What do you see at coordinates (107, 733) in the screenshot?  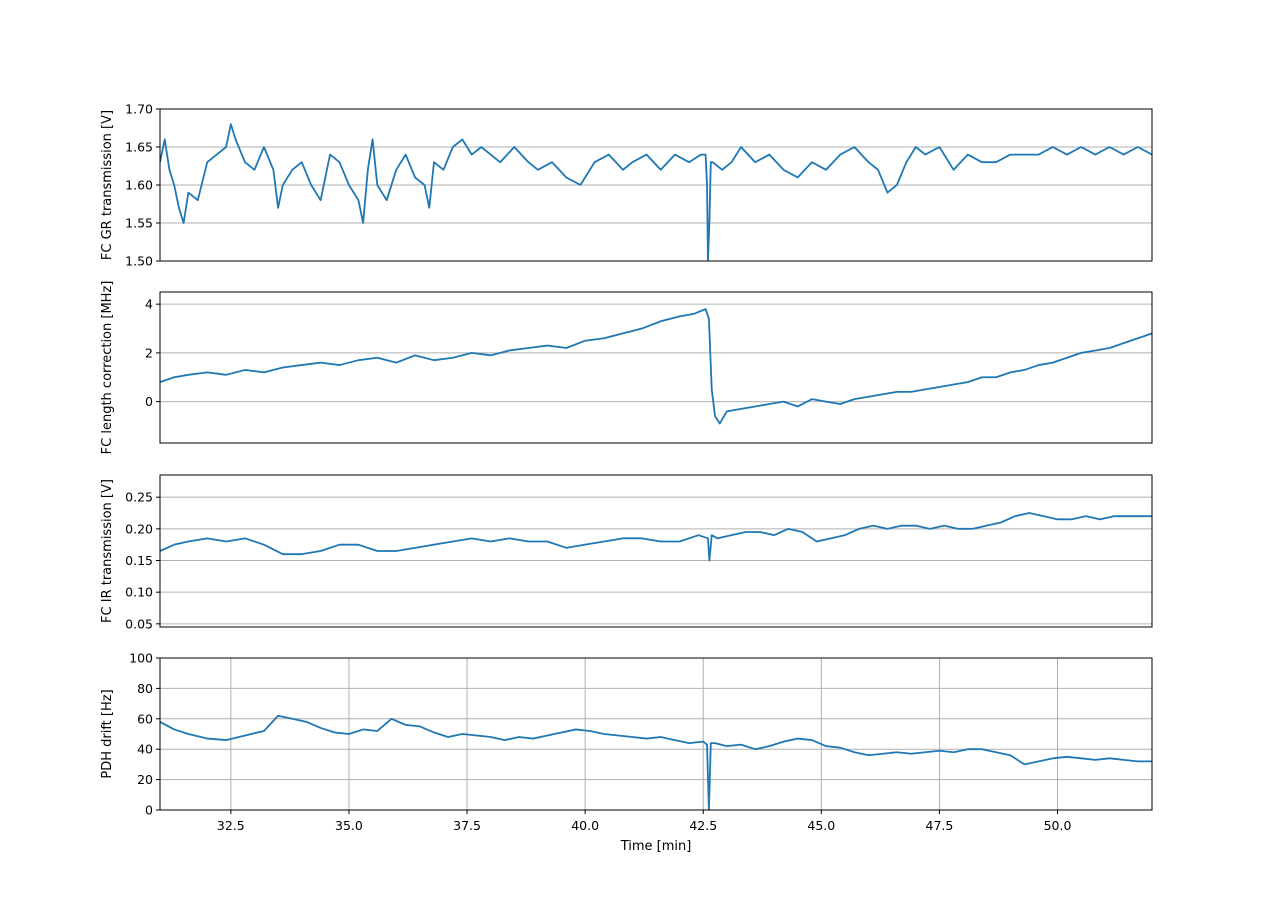 I see `y-axis-label: PDH drift [Hz]` at bounding box center [107, 733].